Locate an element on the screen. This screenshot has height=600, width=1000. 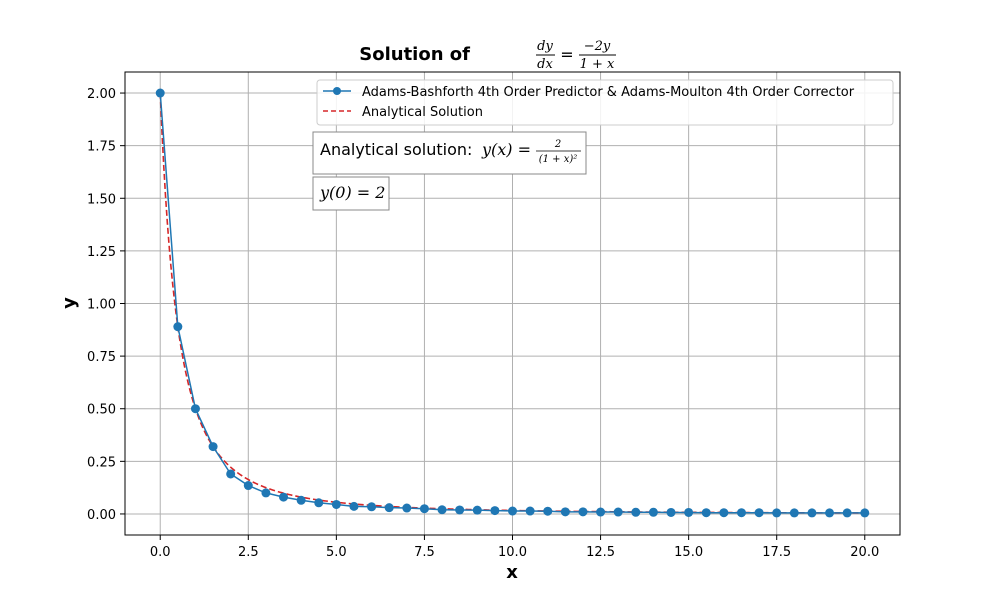
annotation-initial-text: y(0) = 2 is located at coordinates (352, 192).